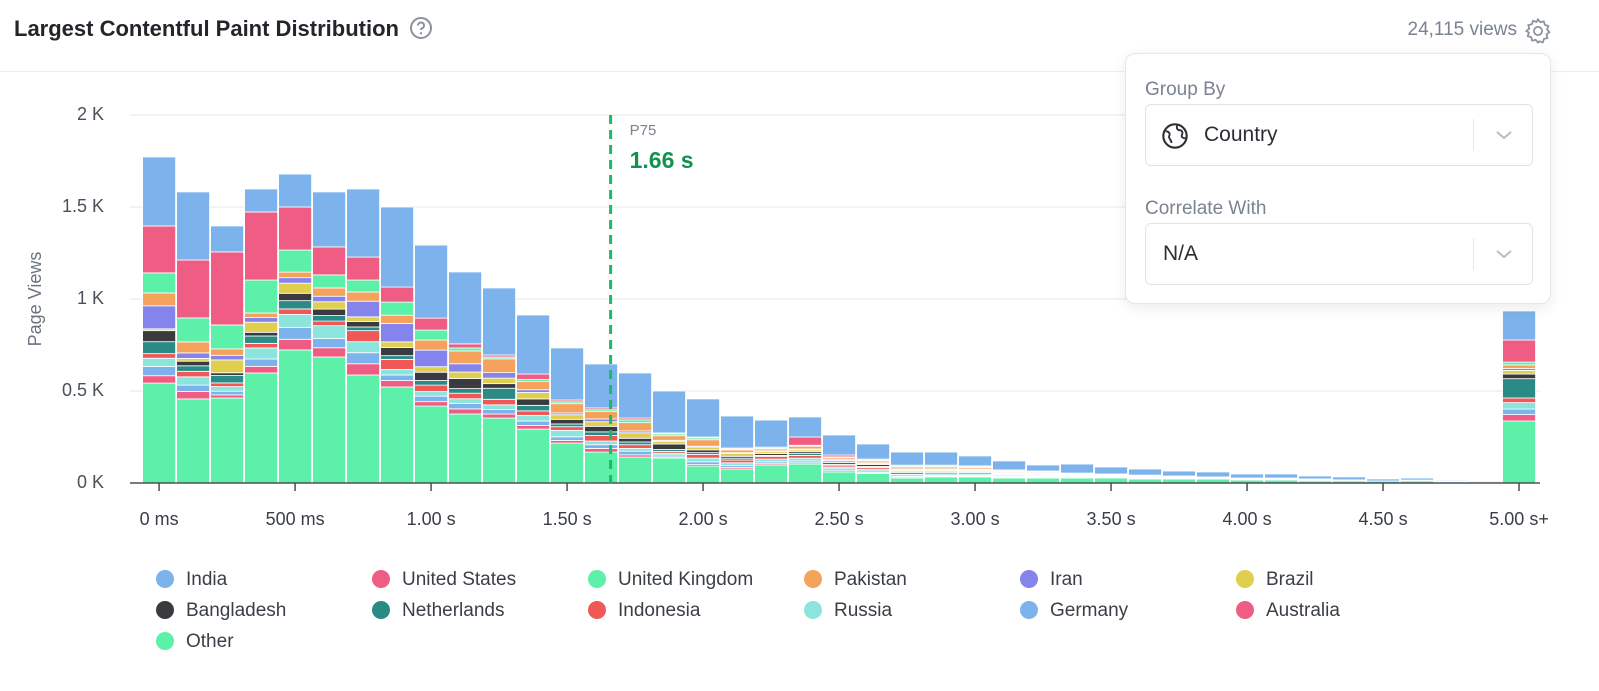 This screenshot has width=1599, height=691. I want to click on globe-icon, so click(1175, 136).